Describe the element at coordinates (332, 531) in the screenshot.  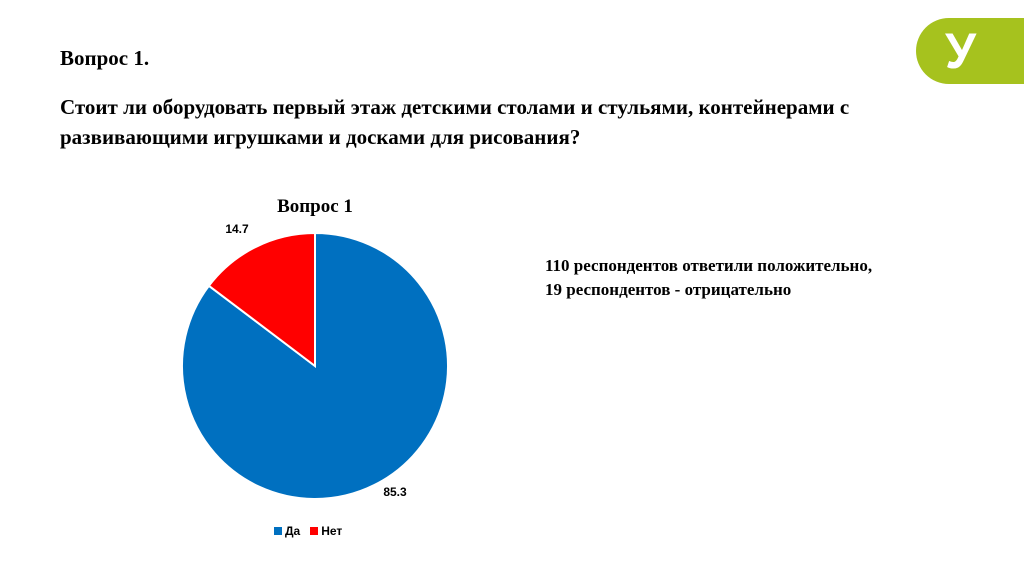
I see `legend-label-no: Нет` at that location.